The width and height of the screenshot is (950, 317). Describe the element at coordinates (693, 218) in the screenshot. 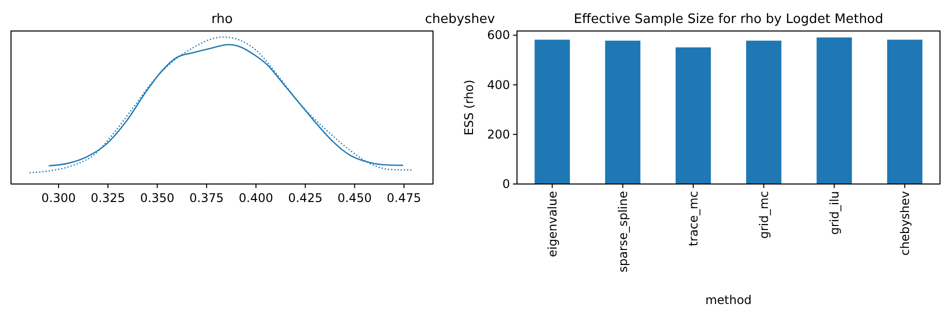

I see `x-tick-label: trace_mc` at that location.